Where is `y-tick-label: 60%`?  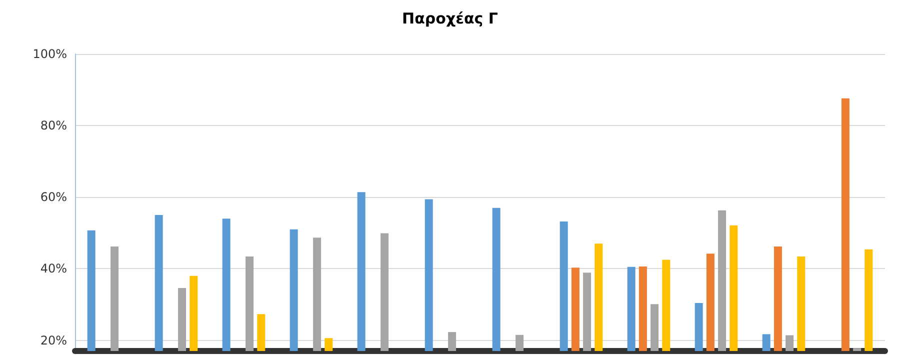 y-tick-label: 60% is located at coordinates (53, 197).